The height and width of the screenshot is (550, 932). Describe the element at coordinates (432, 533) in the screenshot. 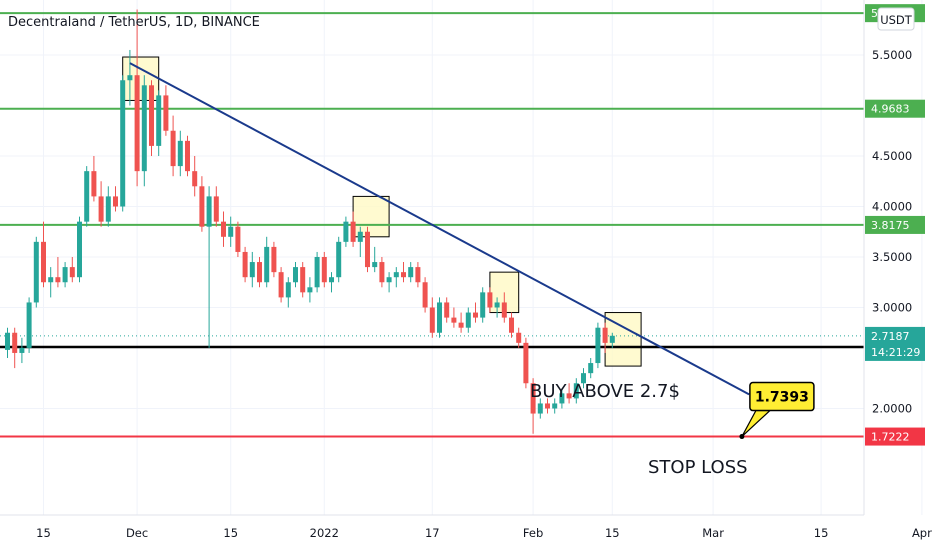

I see `time-tick-label: 17` at that location.